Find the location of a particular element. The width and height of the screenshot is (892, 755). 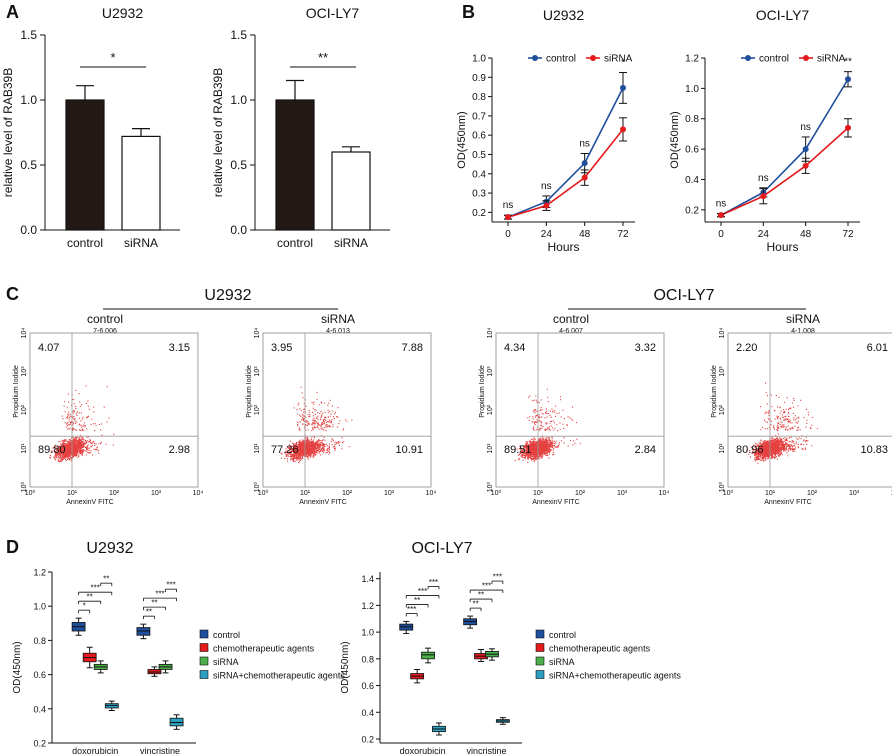

y-tick-label: 0.5 is located at coordinates (28, 165).